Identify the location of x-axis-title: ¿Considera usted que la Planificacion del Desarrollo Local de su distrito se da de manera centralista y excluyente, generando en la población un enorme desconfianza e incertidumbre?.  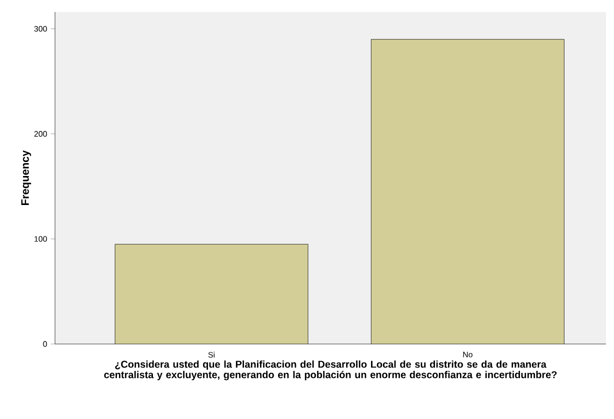
(330, 370).